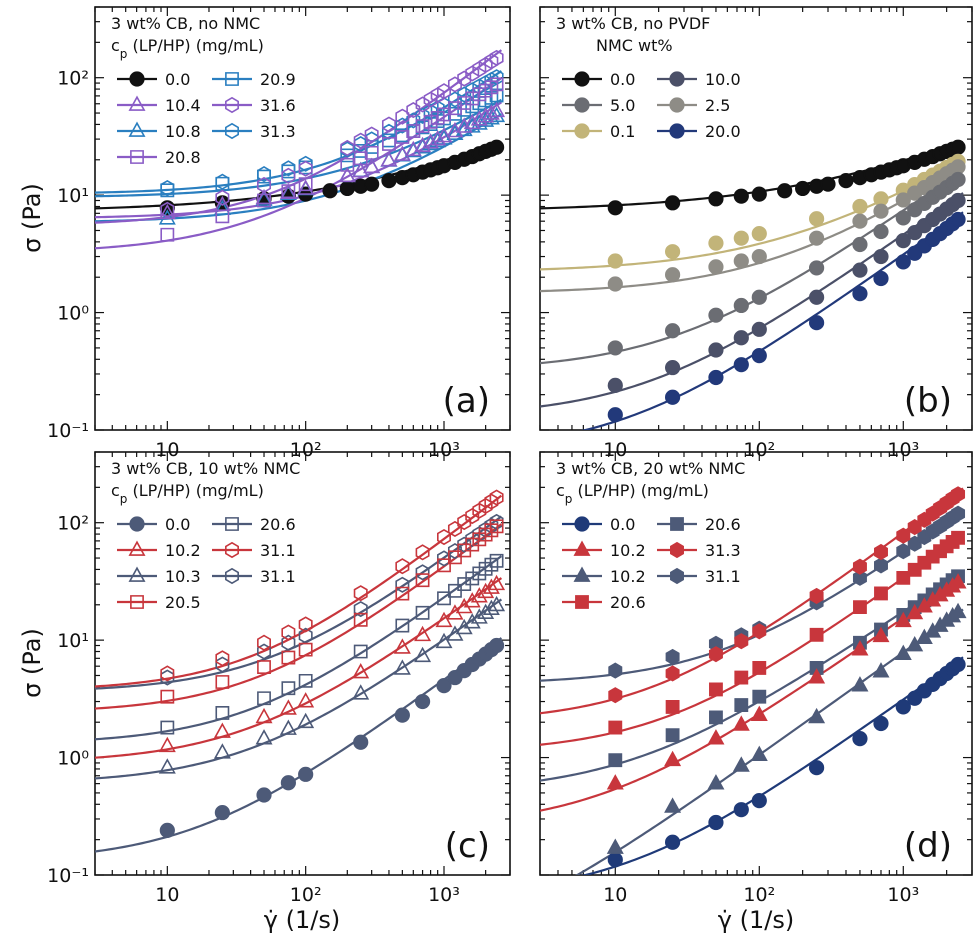  I want to click on x-tick-label: 10, so click(167, 895).